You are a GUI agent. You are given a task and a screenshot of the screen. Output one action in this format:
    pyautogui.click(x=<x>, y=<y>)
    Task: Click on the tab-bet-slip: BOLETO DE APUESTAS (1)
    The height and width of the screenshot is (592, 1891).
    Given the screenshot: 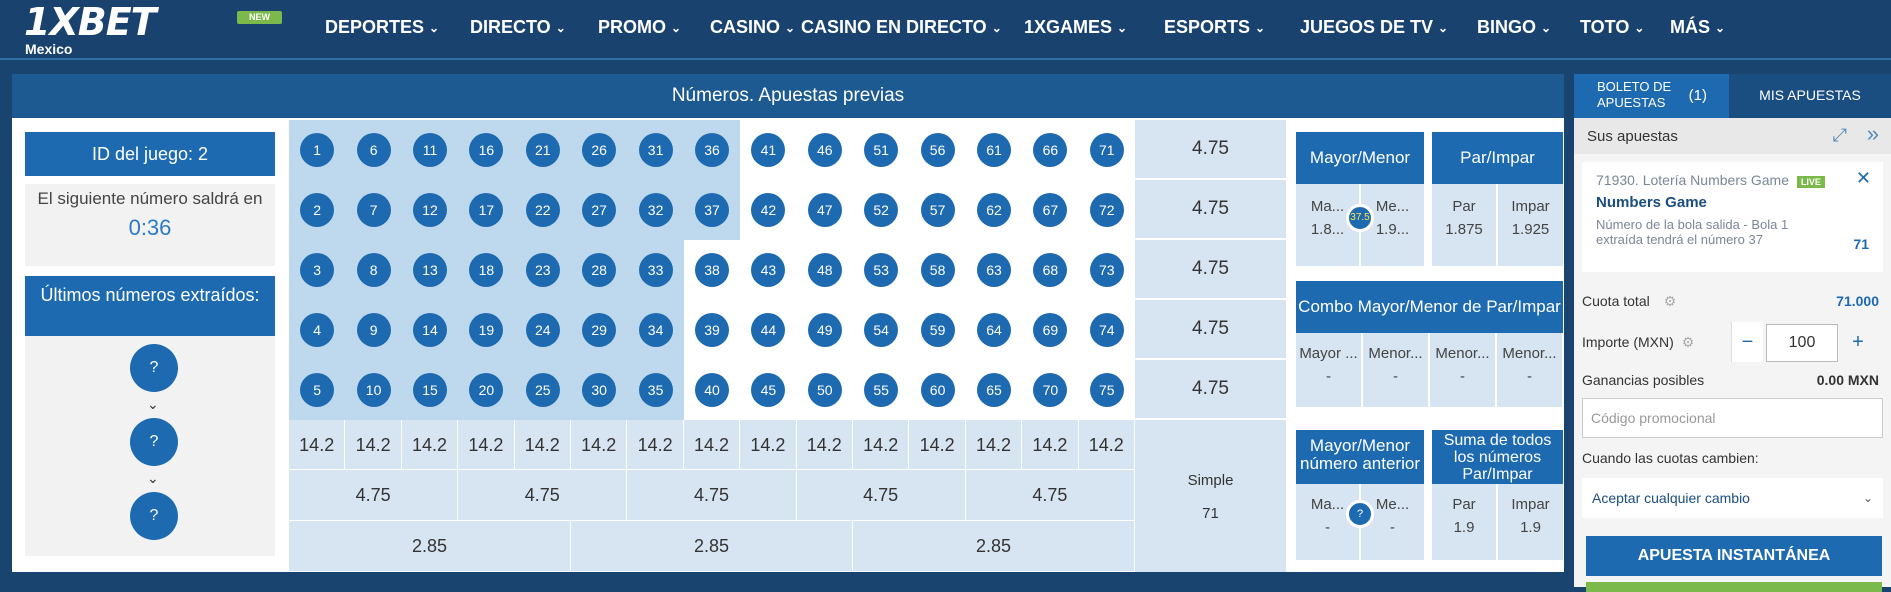 What is the action you would take?
    pyautogui.click(x=1651, y=96)
    